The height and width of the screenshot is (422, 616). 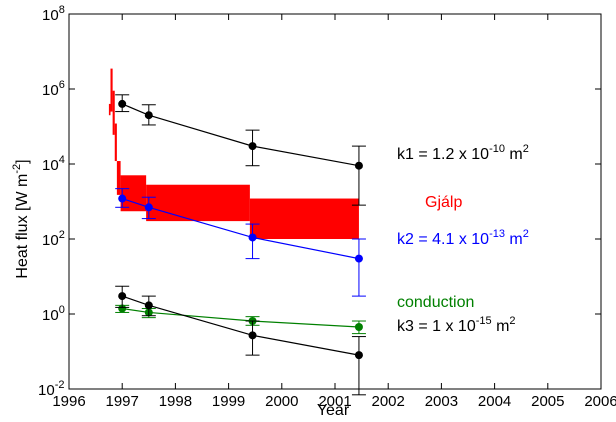 What do you see at coordinates (53, 314) in the screenshot?
I see `y-tick-label: 10⁰` at bounding box center [53, 314].